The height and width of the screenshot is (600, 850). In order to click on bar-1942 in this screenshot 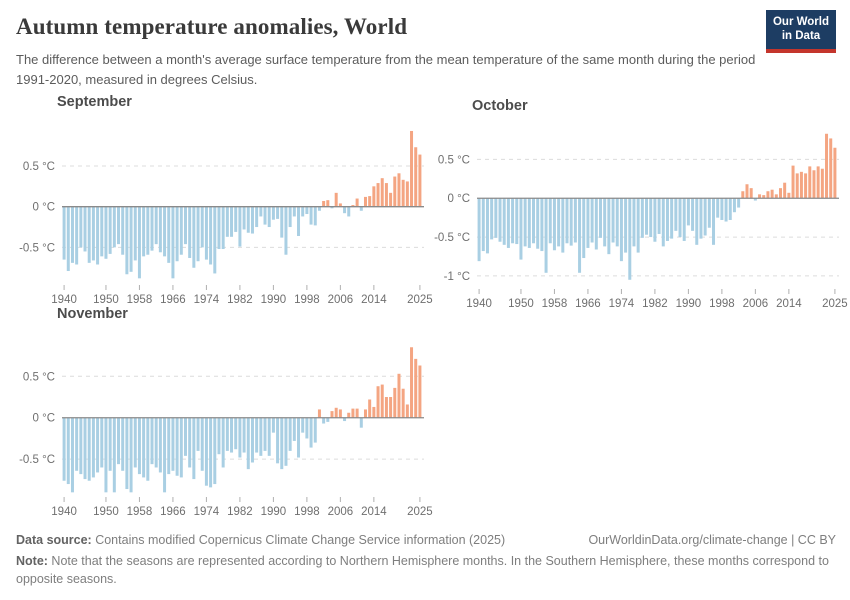, I will do `click(72, 455)`.